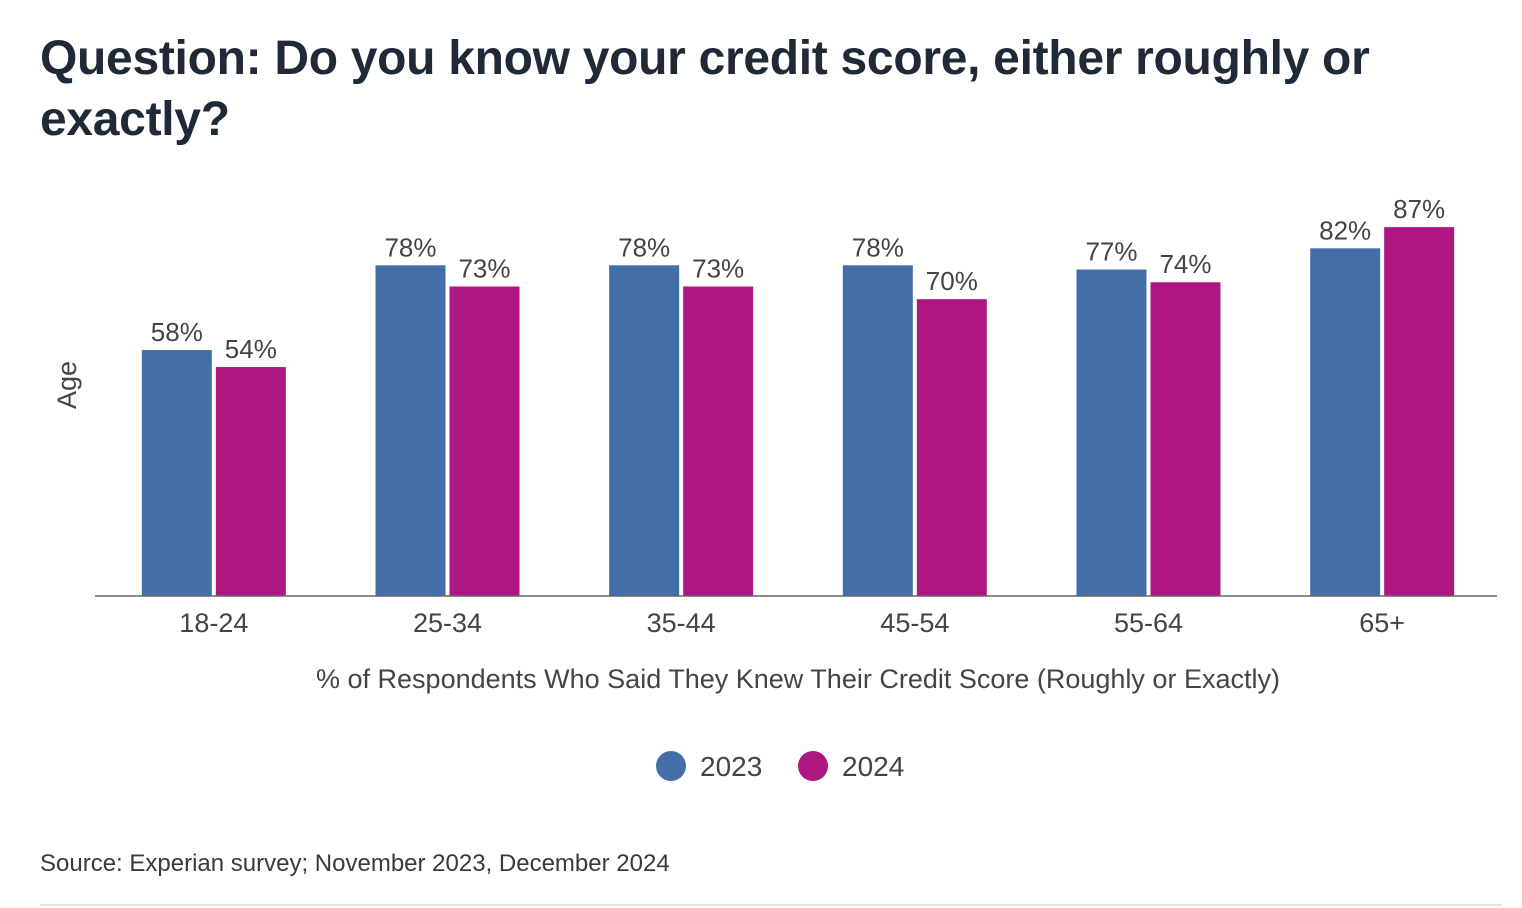 The image size is (1522, 908). Describe the element at coordinates (67, 385) in the screenshot. I see `y-axis-title: Age` at that location.